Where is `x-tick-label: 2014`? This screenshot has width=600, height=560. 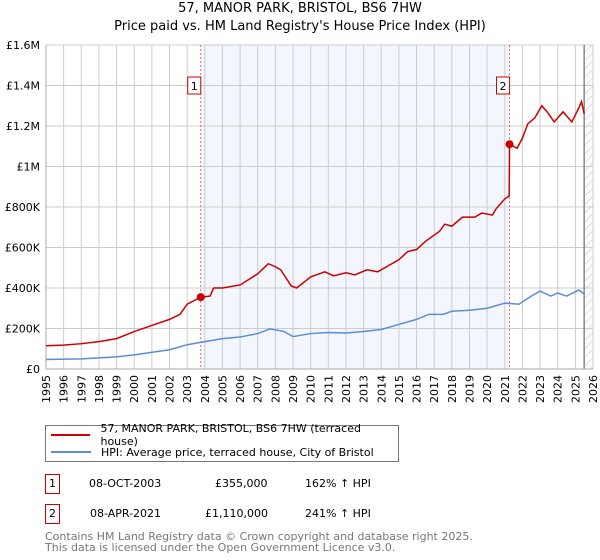
x-tick-label: 2014 is located at coordinates (381, 389).